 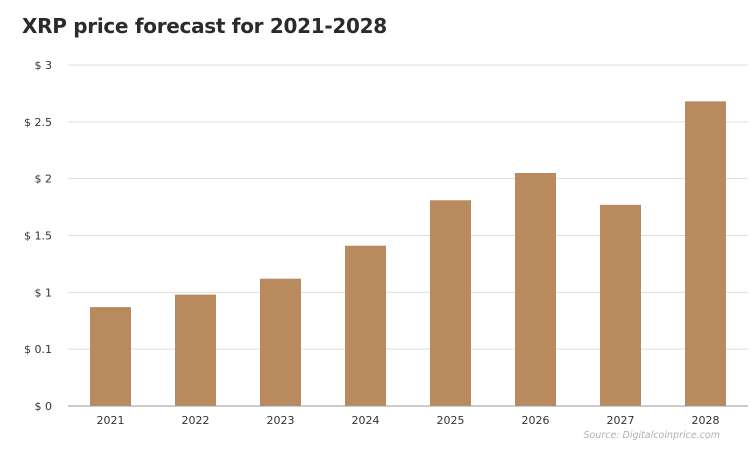 What do you see at coordinates (111, 420) in the screenshot?
I see `x-tick-label: 2021` at bounding box center [111, 420].